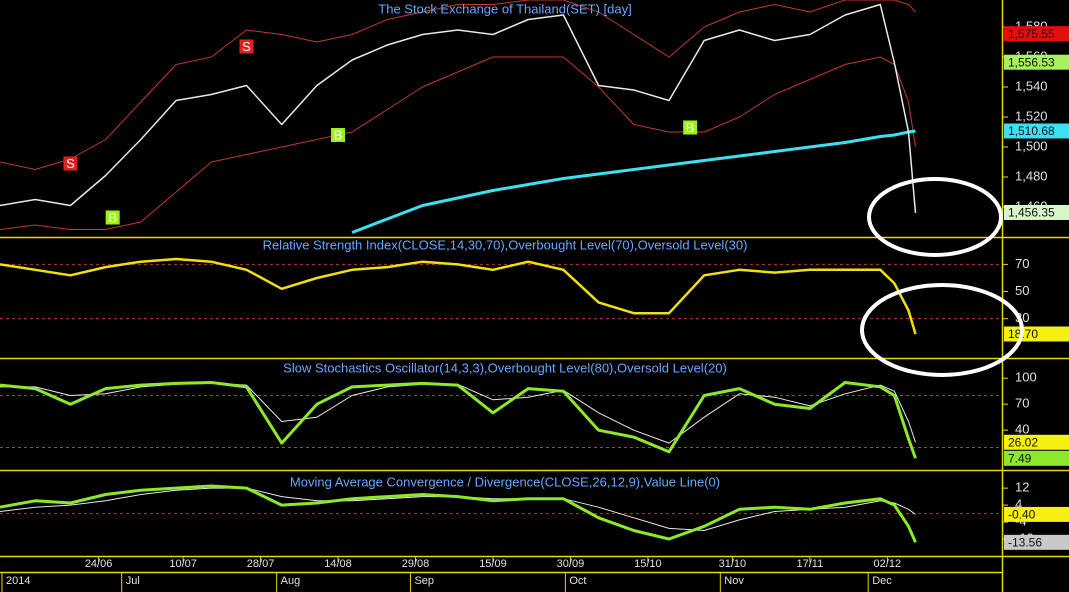 This screenshot has height=592, width=1069. I want to click on x-tick-label: 10/07, so click(183, 564).